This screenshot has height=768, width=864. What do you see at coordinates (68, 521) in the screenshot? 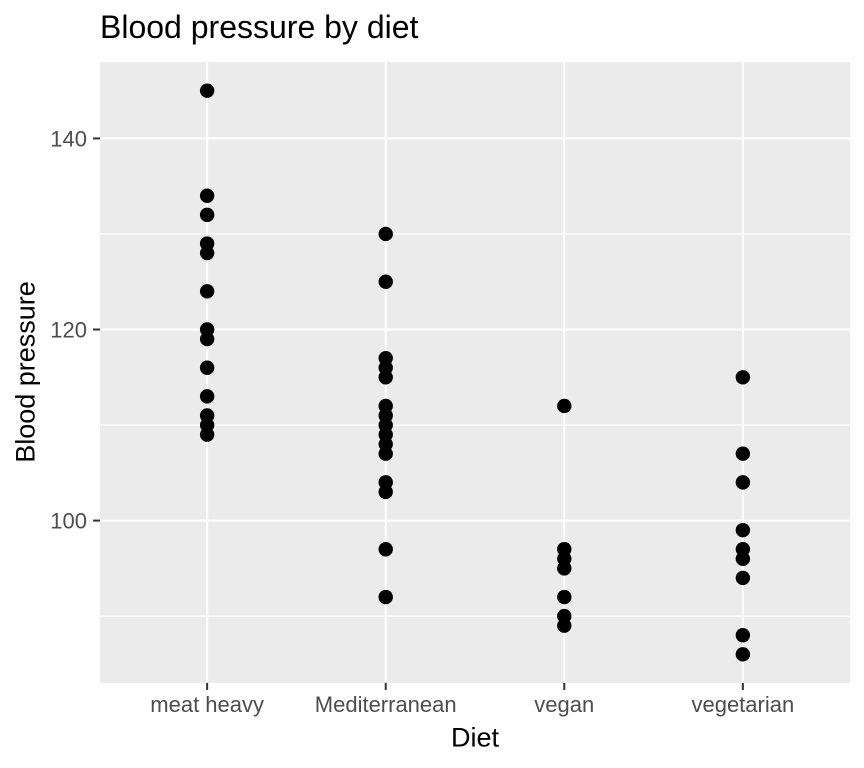
I see `y-tick-label: 100` at bounding box center [68, 521].